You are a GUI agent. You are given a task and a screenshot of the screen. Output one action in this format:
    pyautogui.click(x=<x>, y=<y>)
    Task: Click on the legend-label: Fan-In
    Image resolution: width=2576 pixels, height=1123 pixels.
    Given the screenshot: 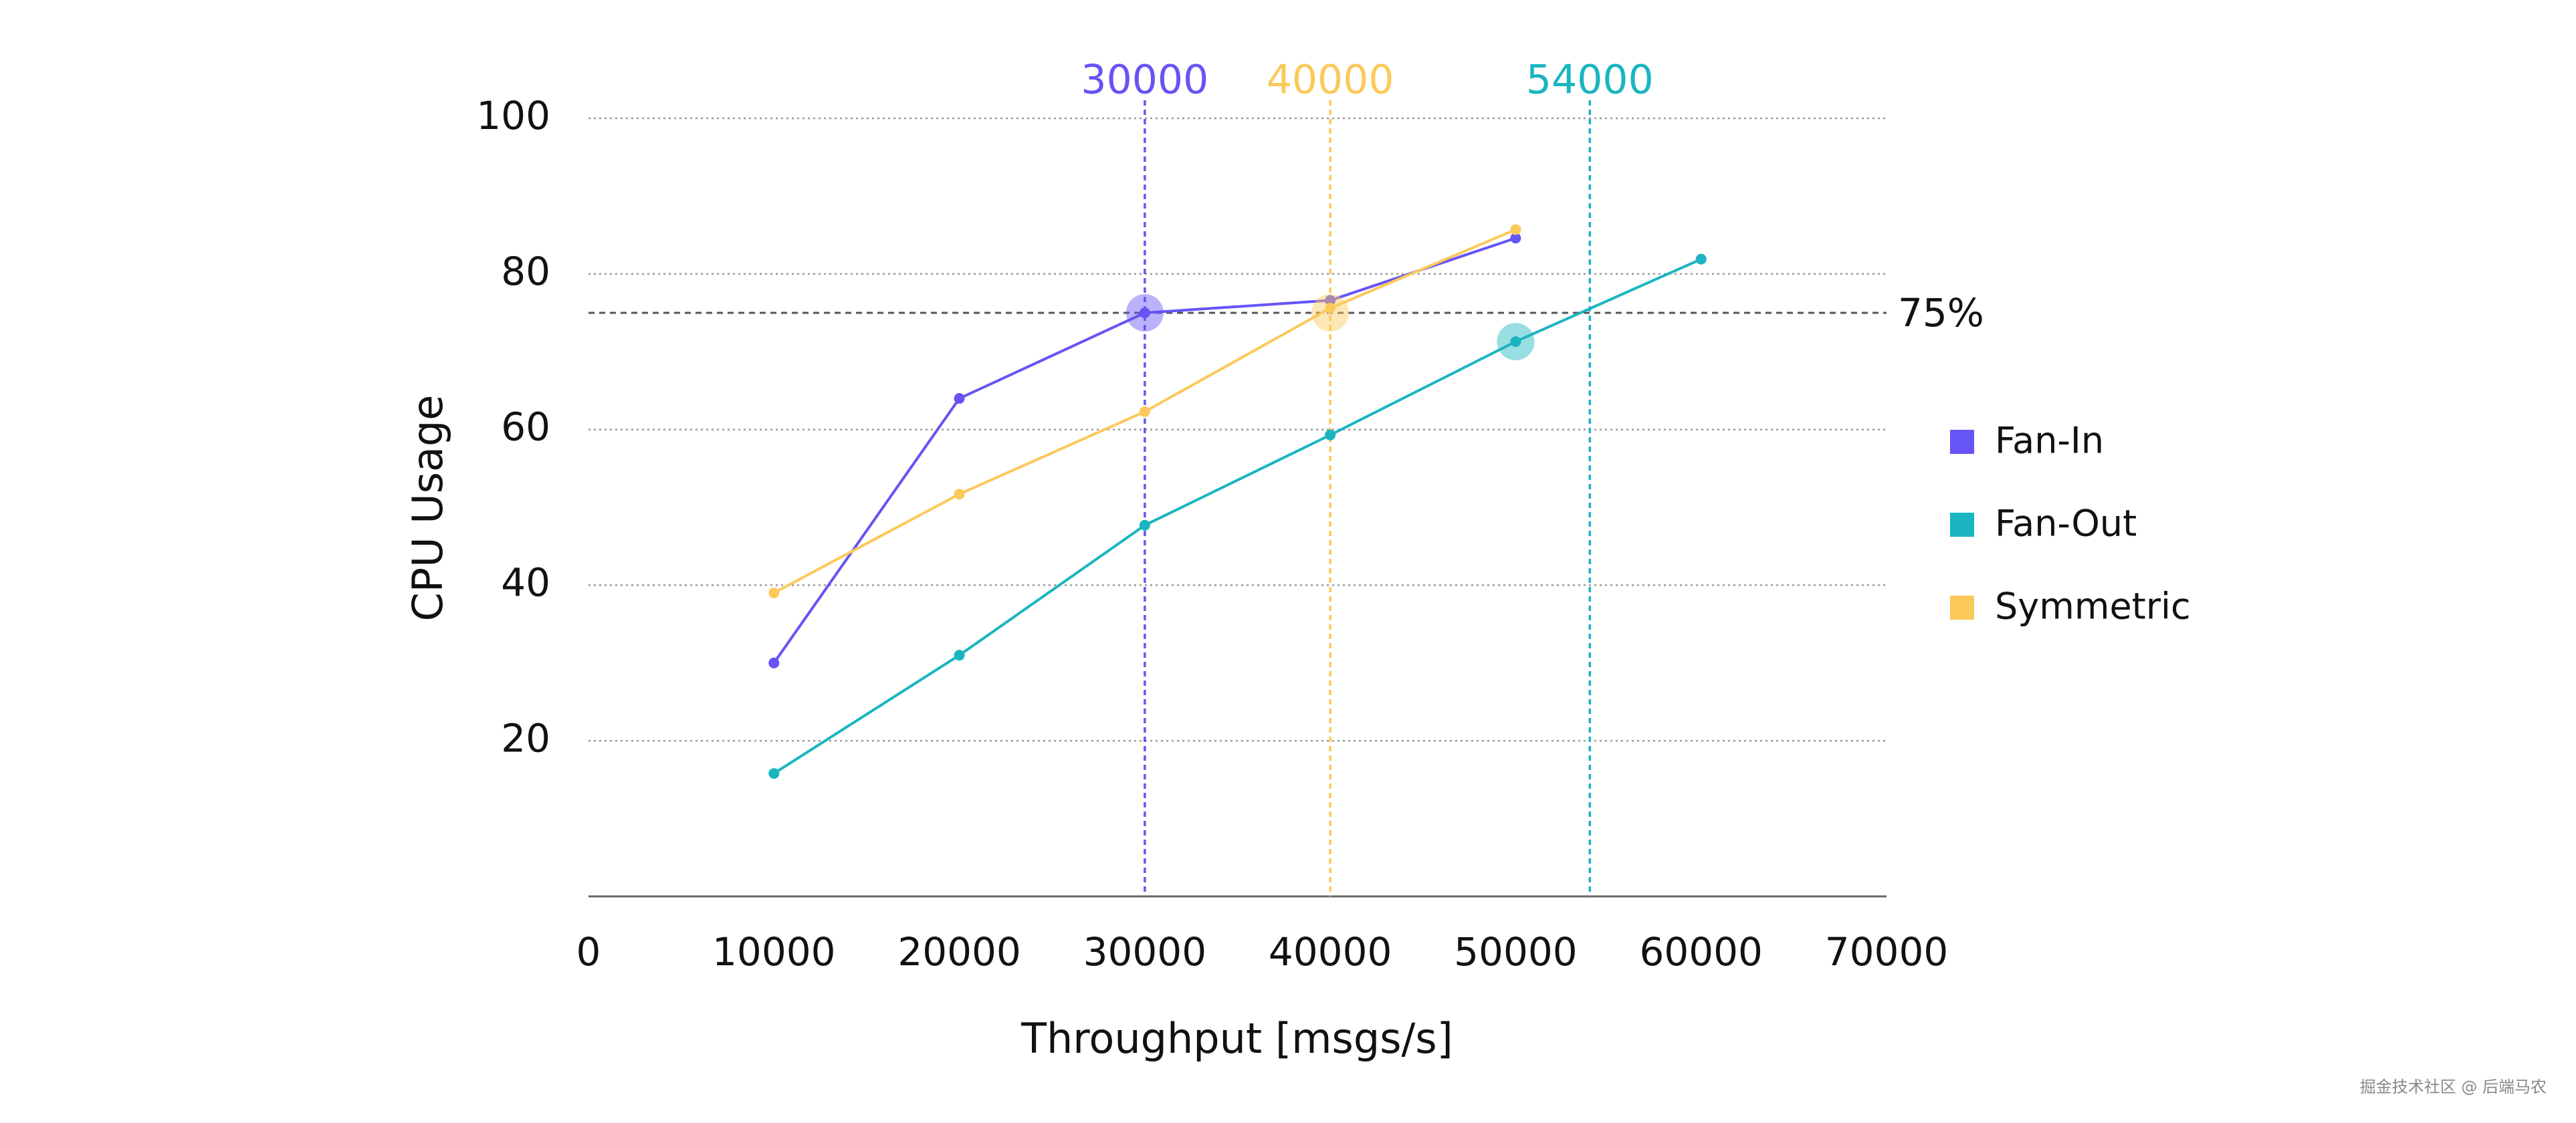 What is the action you would take?
    pyautogui.click(x=2049, y=441)
    